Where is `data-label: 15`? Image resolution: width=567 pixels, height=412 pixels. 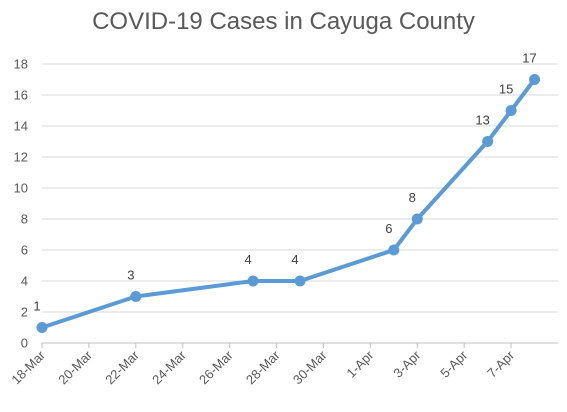
data-label: 15 is located at coordinates (506, 89).